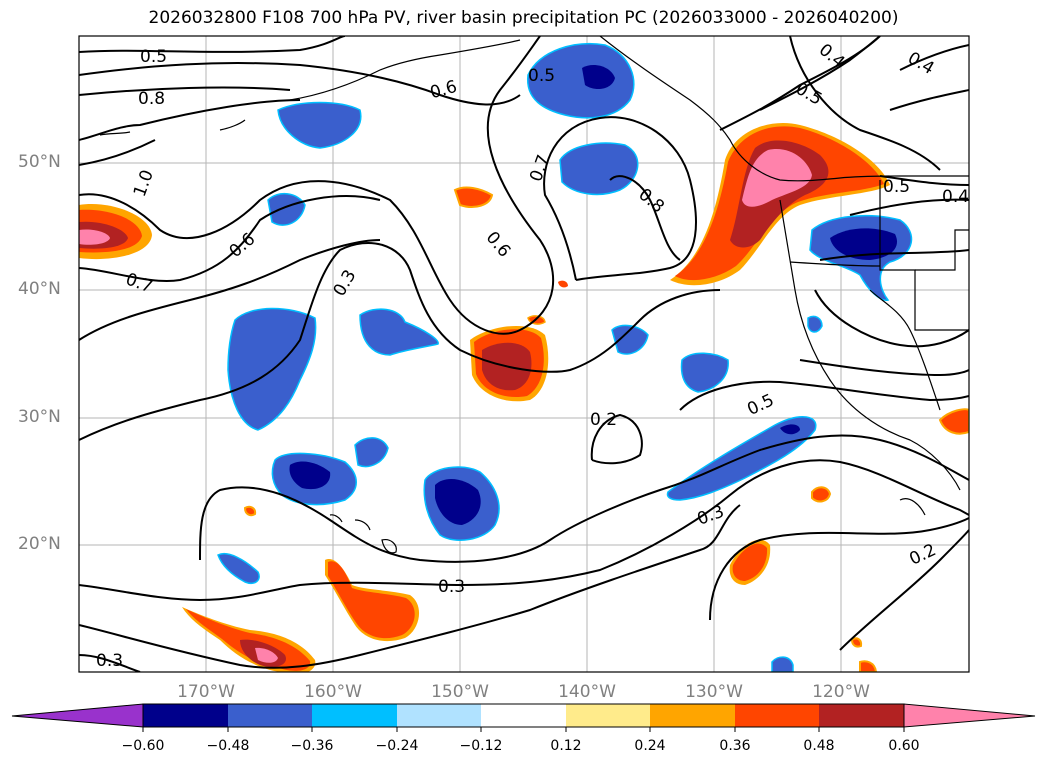  Describe the element at coordinates (312, 746) in the screenshot. I see `colorbar-tick-2: −0.36` at that location.